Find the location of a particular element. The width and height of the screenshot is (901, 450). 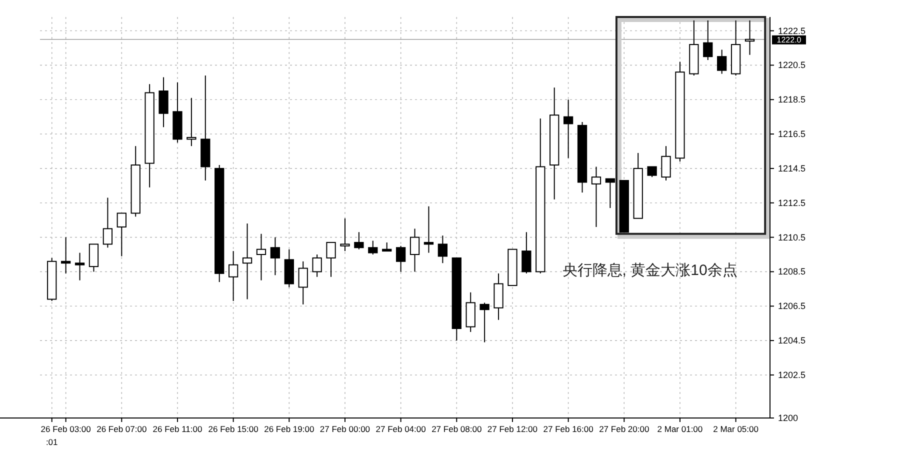

x-tick-label: 2 Mar 01:00 is located at coordinates (680, 429).